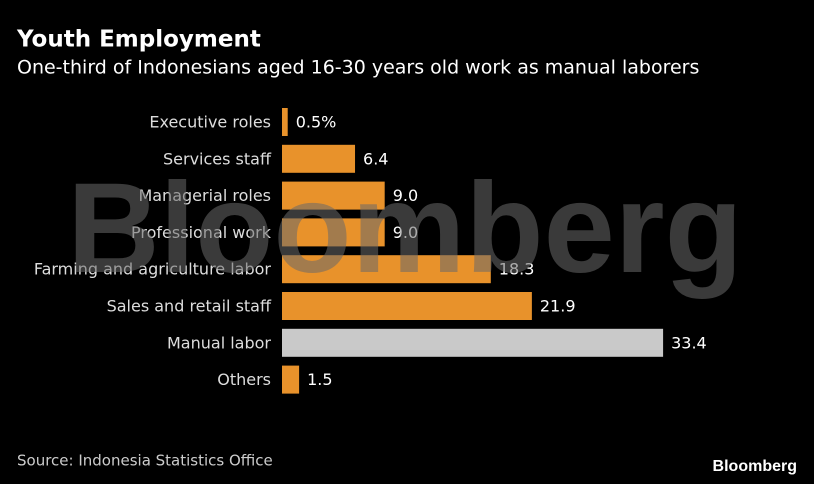 This screenshot has height=484, width=814. I want to click on source: Source: Indonesia Statistics Office, so click(145, 461).